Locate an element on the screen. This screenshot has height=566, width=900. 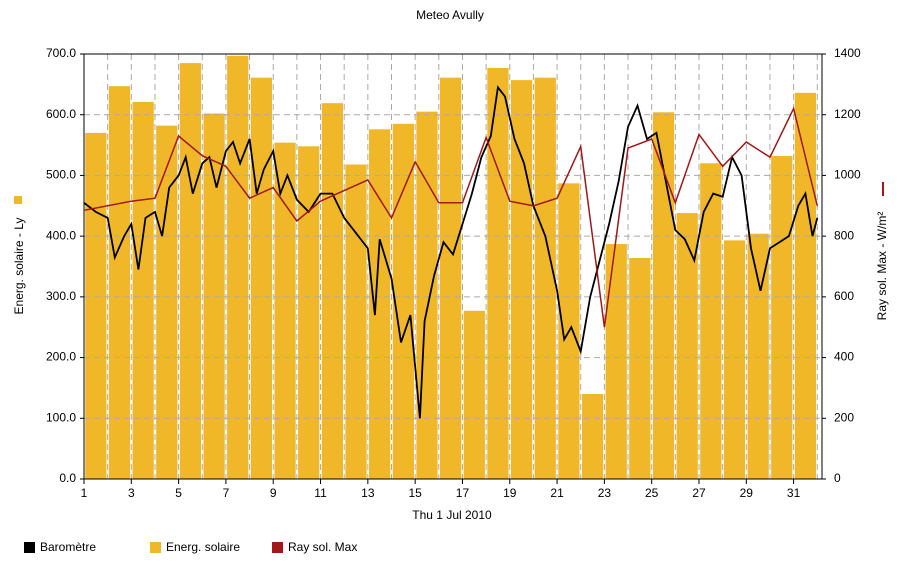
y2-tick-label: 600 is located at coordinates (844, 296).